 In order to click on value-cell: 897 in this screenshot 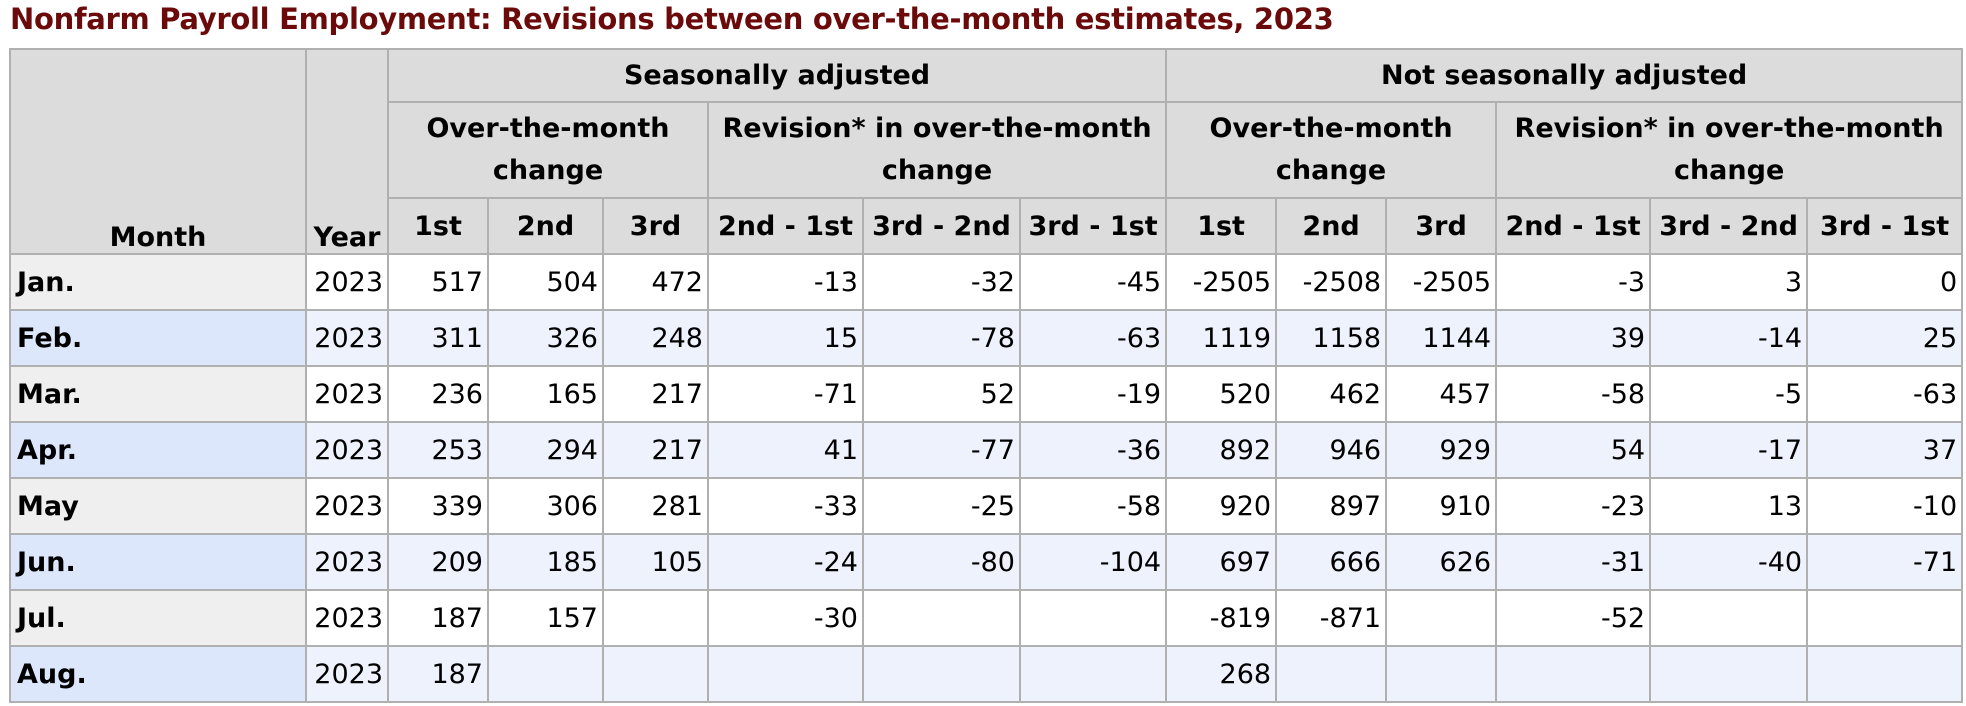, I will do `click(1331, 506)`.